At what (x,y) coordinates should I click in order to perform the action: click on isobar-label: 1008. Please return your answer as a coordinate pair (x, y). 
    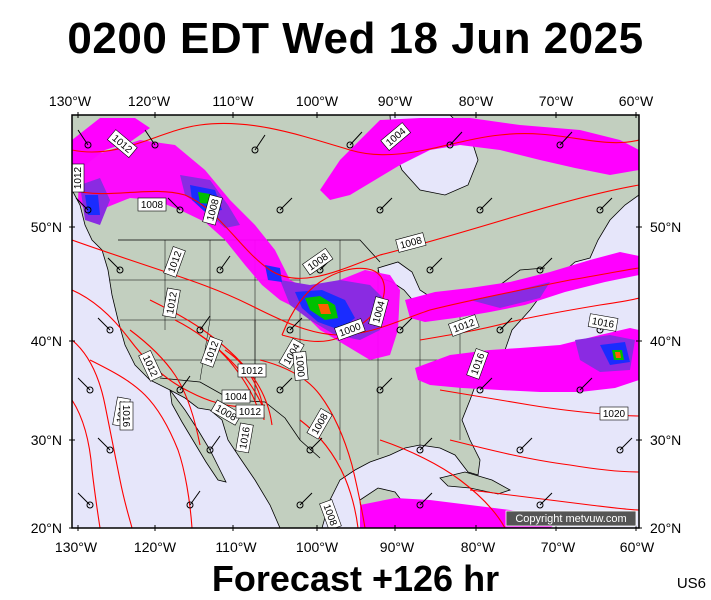
    Looking at the image, I should click on (152, 205).